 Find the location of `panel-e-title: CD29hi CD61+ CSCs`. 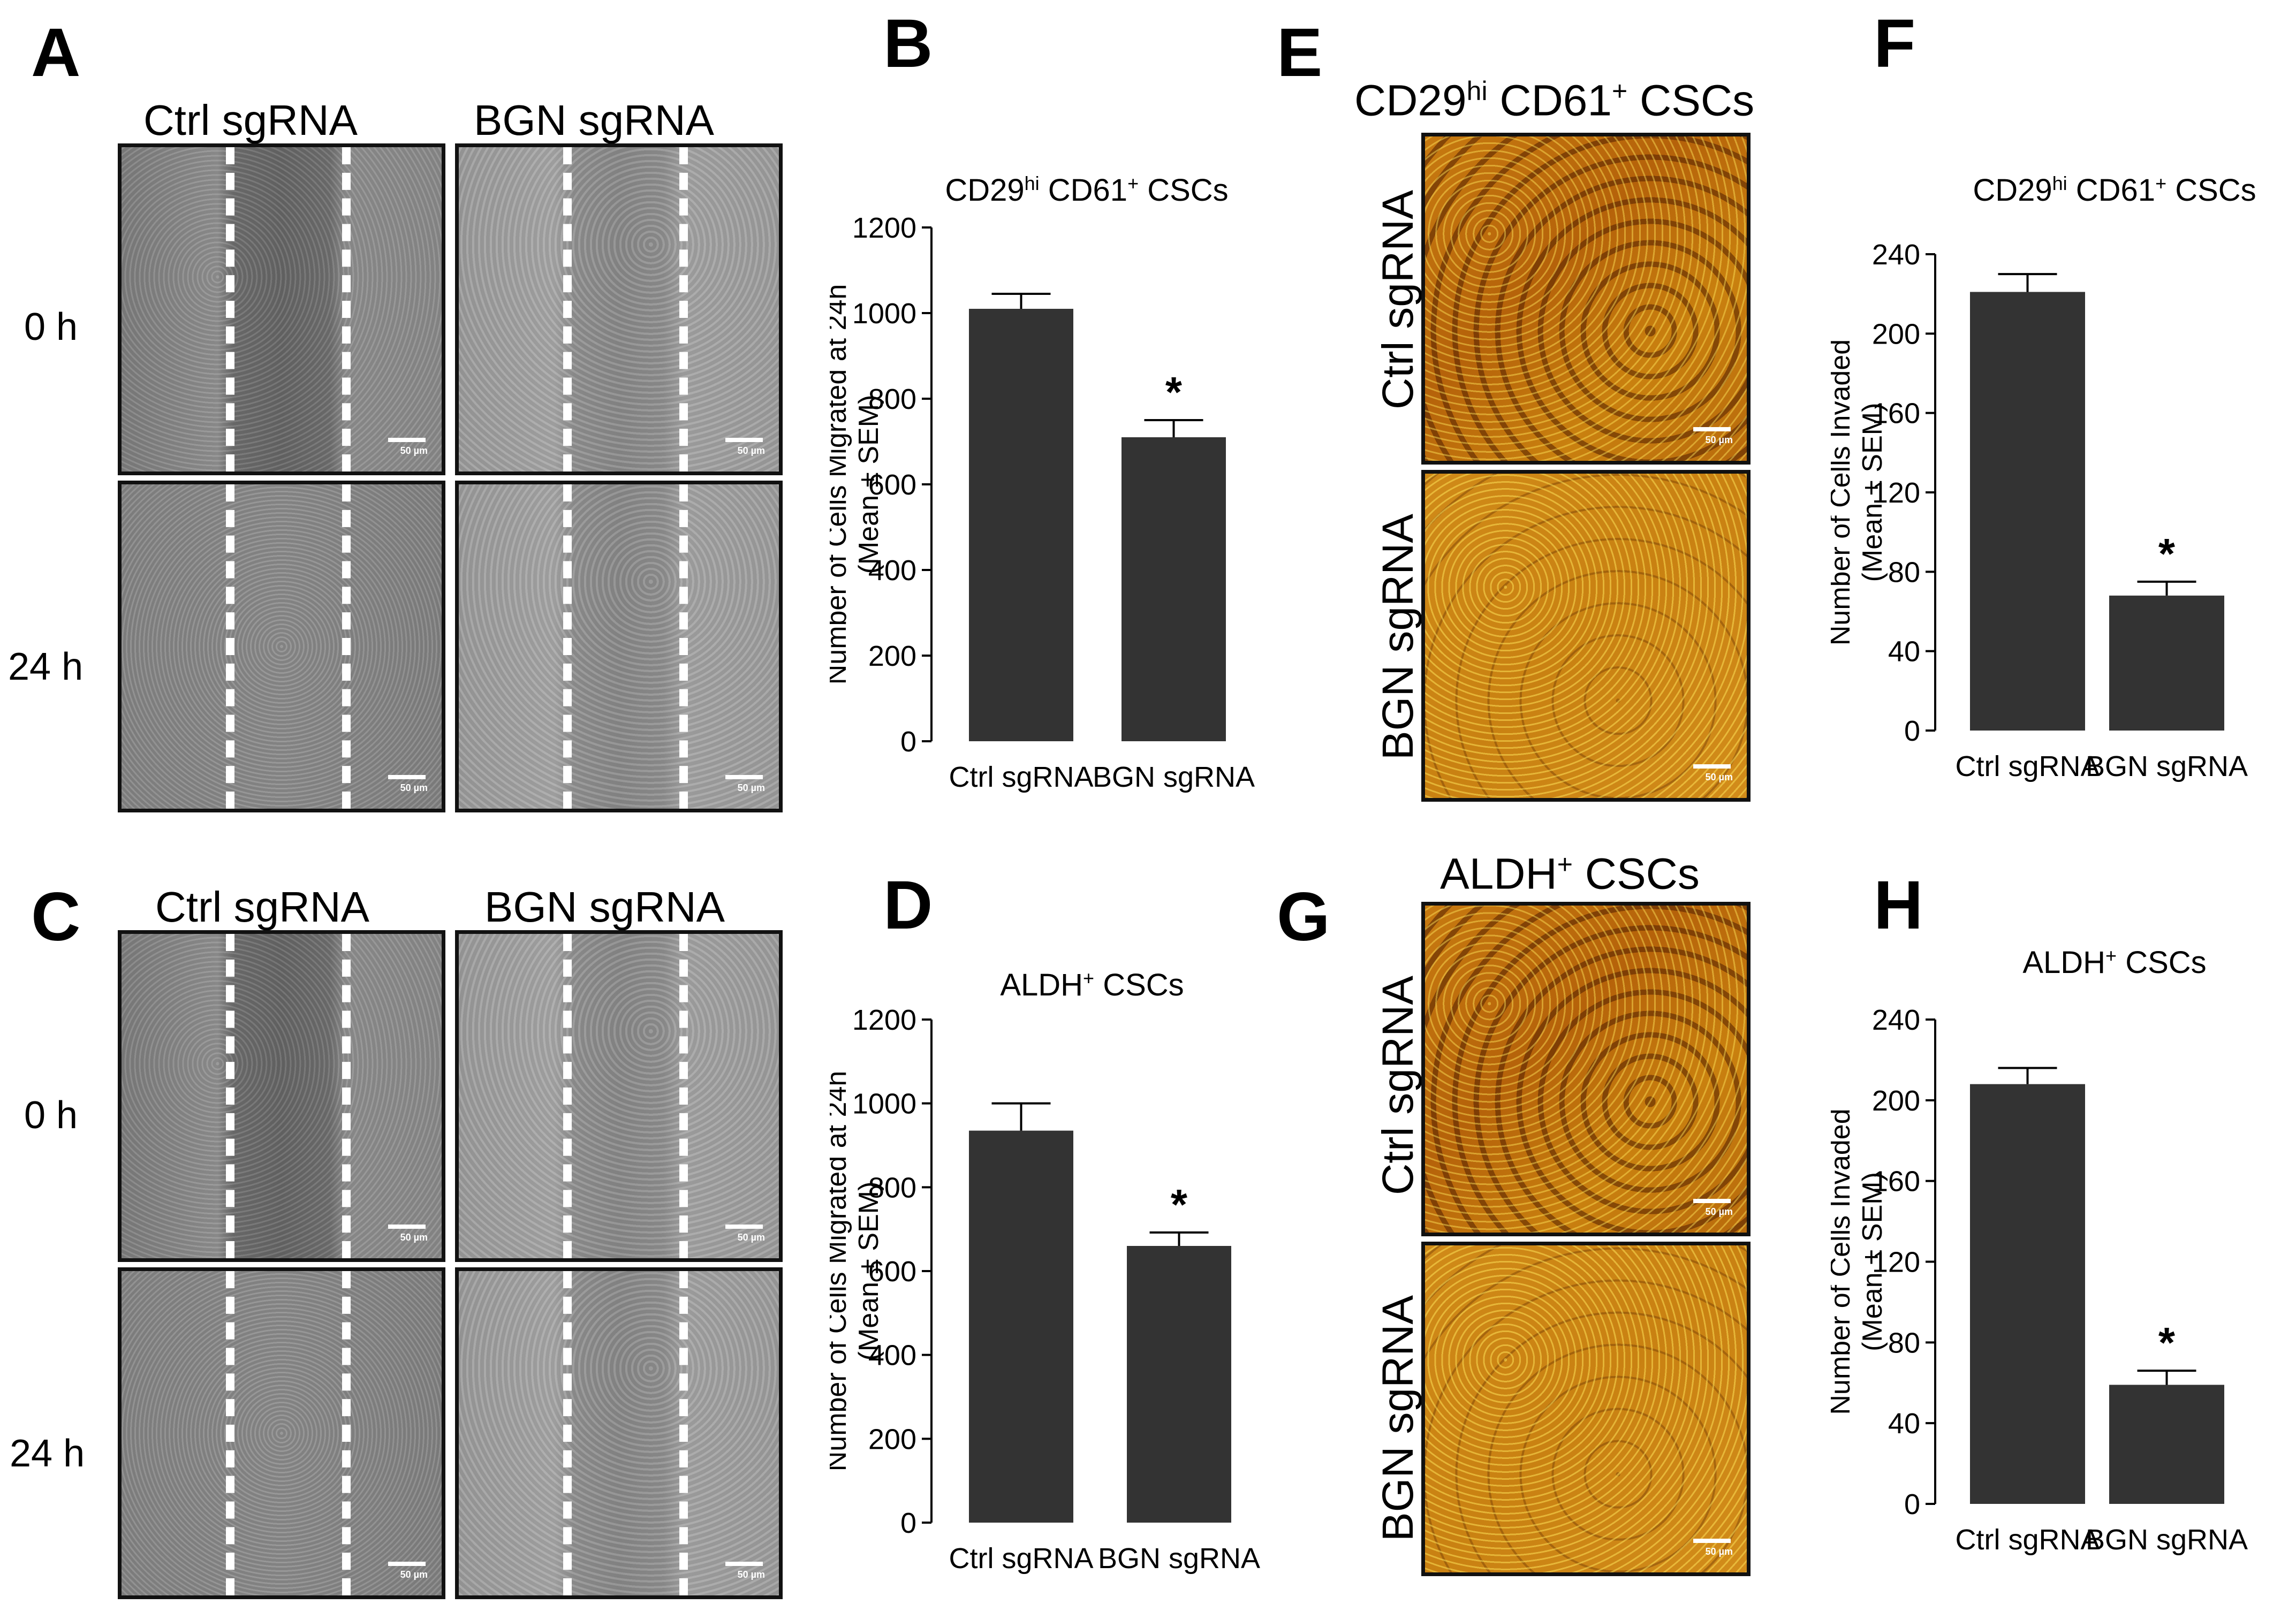

panel-e-title: CD29hi CD61+ CSCs is located at coordinates (1554, 100).